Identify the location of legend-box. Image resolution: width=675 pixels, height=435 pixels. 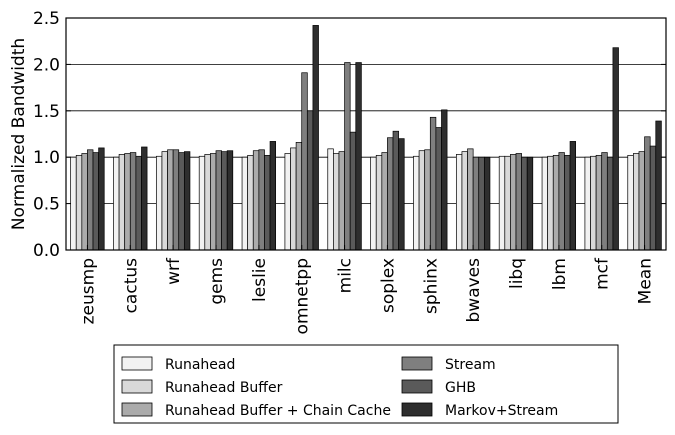
(366, 384).